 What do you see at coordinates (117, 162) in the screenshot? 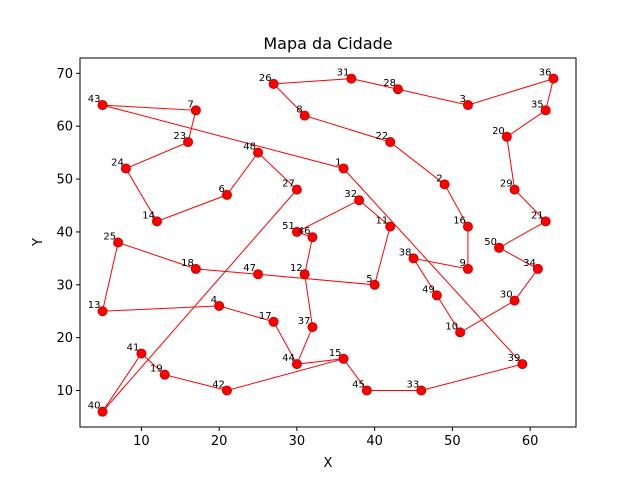
I see `city-point-label: 24` at bounding box center [117, 162].